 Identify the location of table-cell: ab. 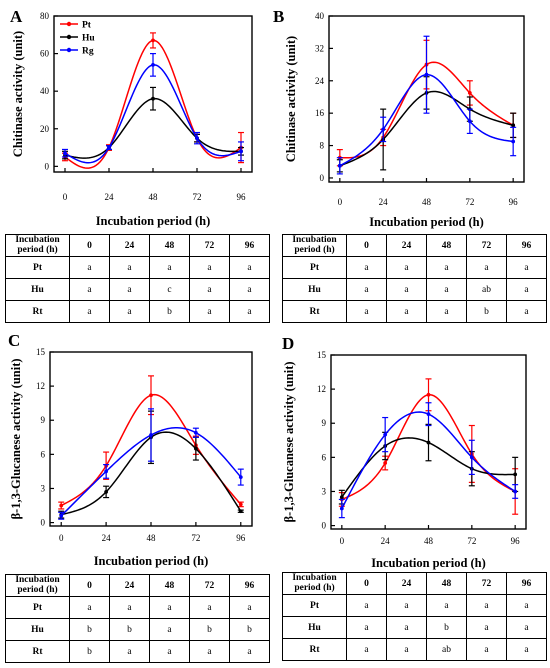
(486, 289).